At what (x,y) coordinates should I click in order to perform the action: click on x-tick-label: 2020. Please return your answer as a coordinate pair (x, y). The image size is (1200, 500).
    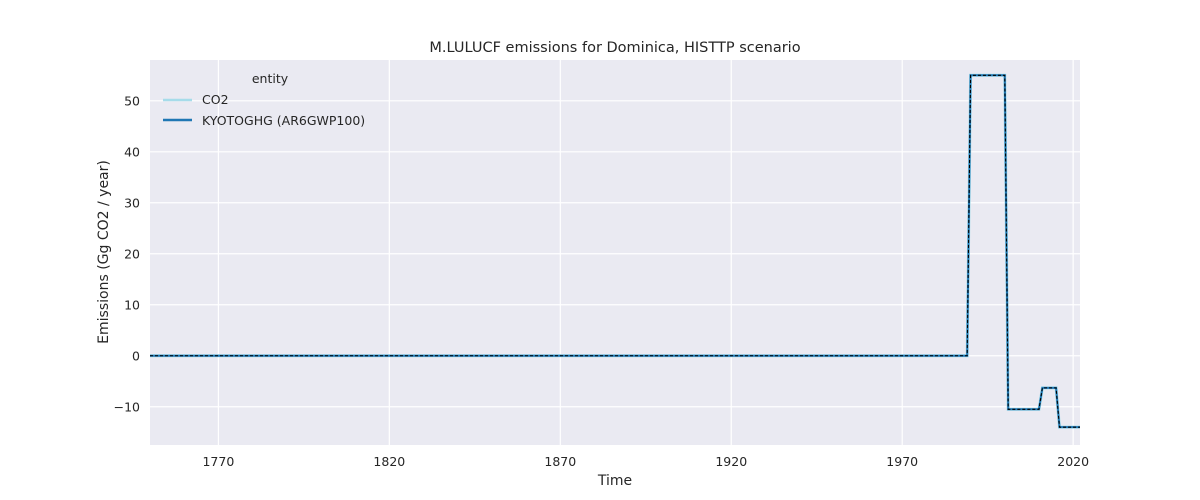
    Looking at the image, I should click on (1073, 461).